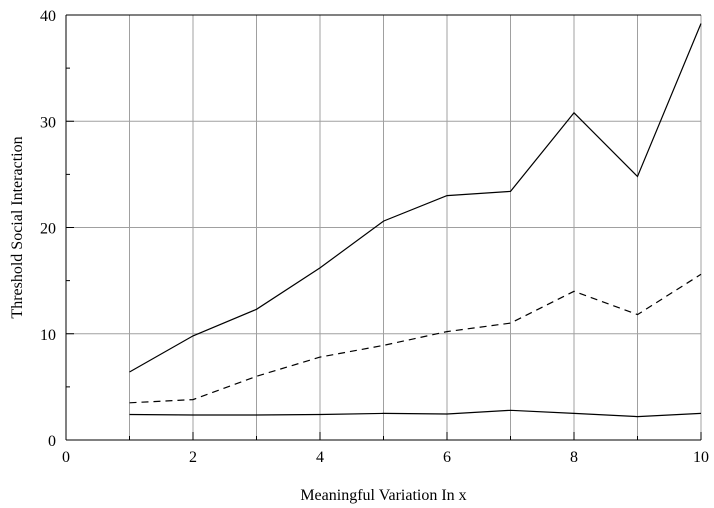  What do you see at coordinates (52, 441) in the screenshot?
I see `y-tick-label: 0` at bounding box center [52, 441].